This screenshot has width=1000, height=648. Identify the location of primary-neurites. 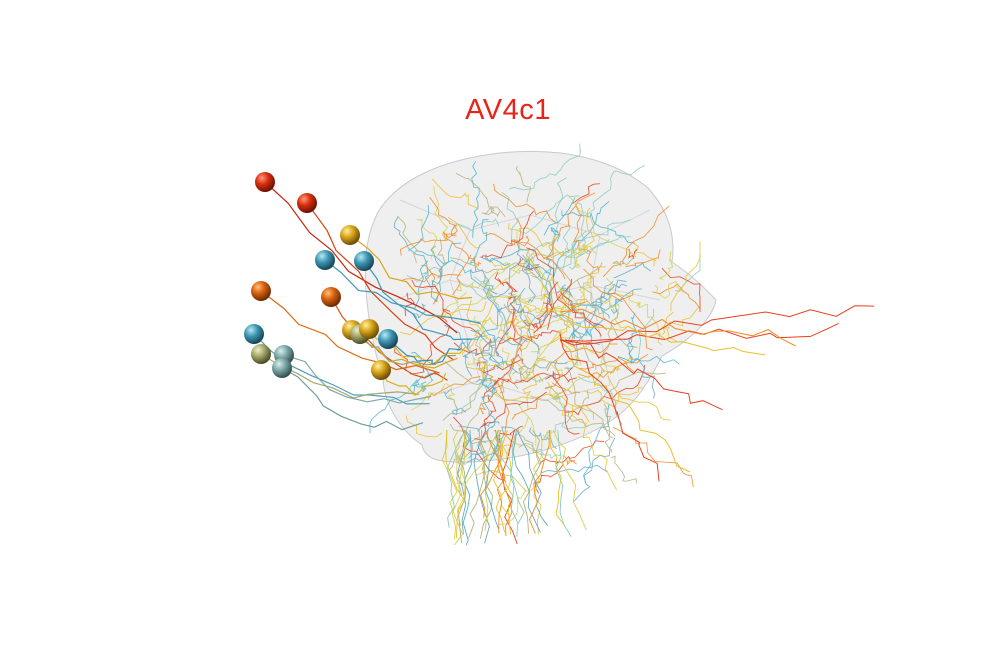
(367, 306).